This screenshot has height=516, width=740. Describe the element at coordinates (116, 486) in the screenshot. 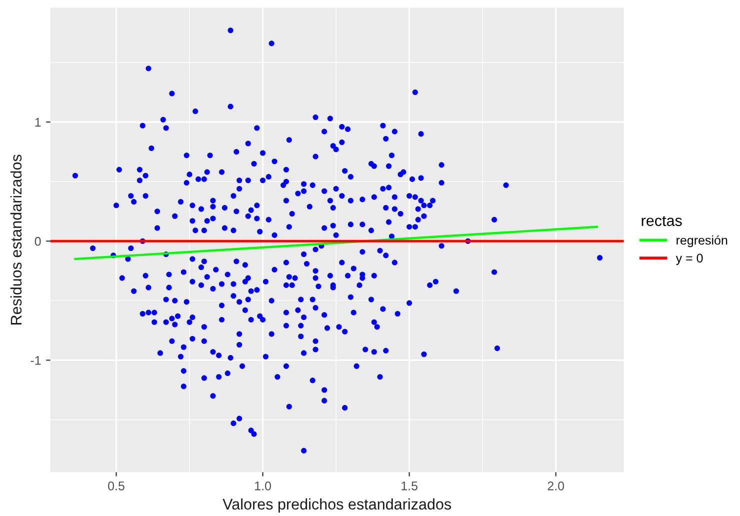

I see `x-tick-label: 0.5` at that location.